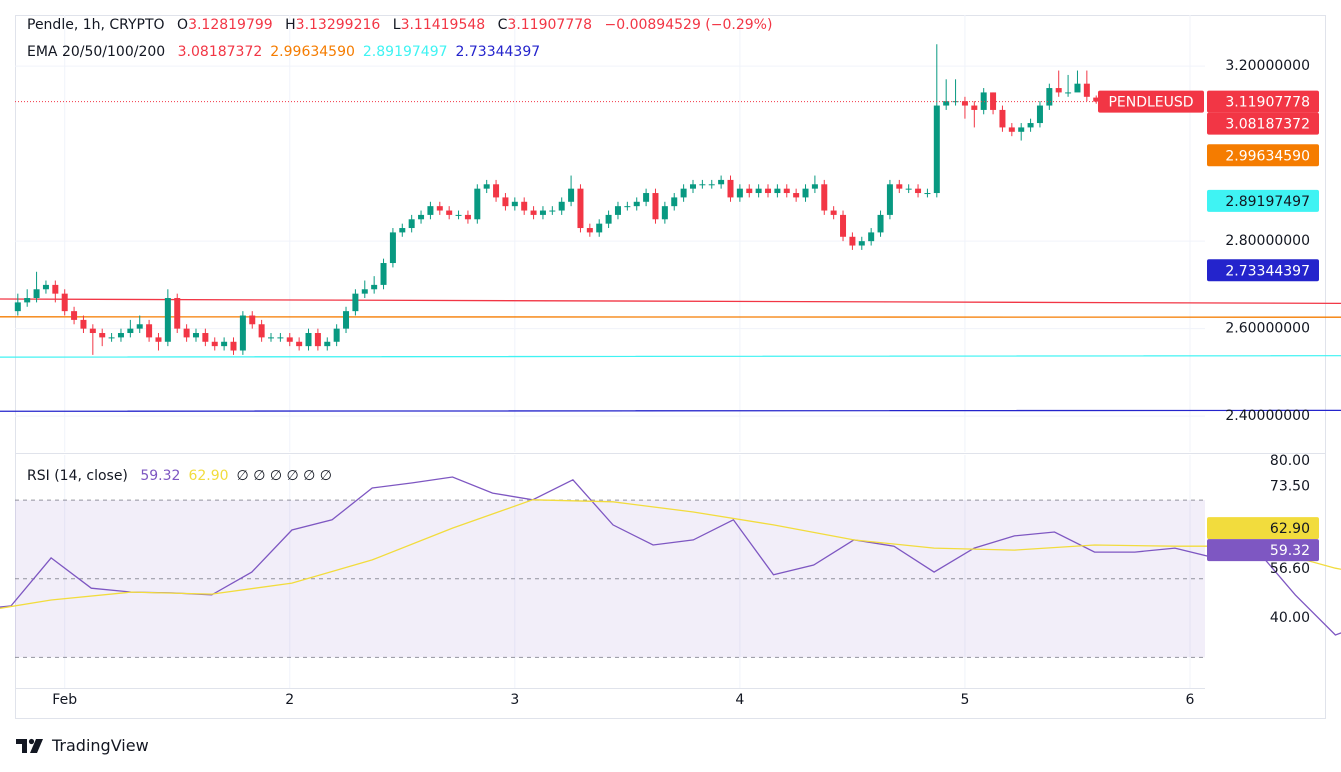 This screenshot has width=1341, height=772. Describe the element at coordinates (183, 25) in the screenshot. I see `ohlc-letter: O` at that location.